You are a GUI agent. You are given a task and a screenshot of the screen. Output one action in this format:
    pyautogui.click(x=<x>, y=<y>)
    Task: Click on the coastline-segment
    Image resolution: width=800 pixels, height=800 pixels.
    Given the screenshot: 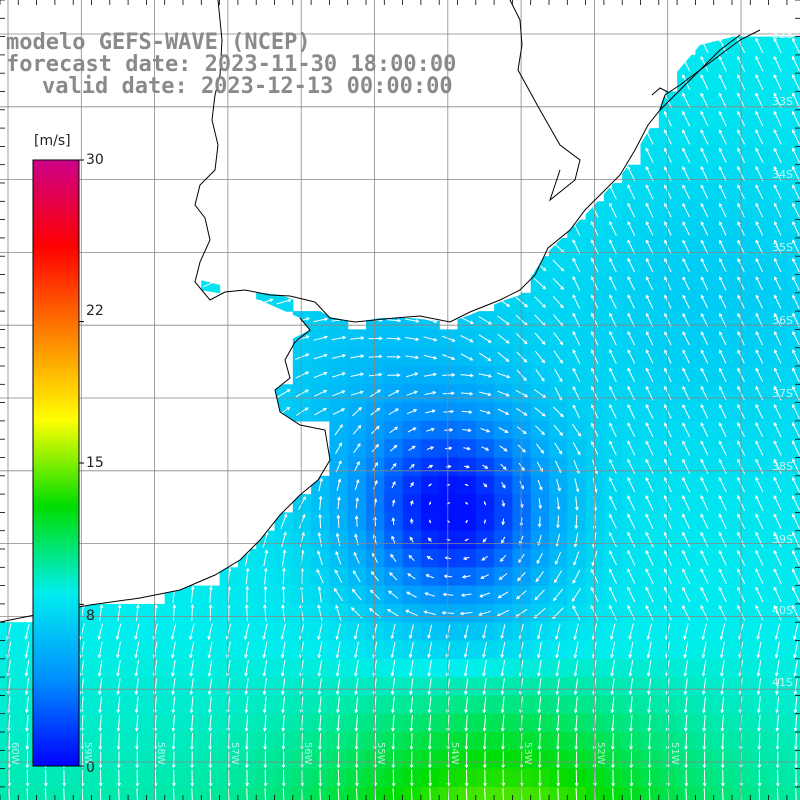 What is the action you would take?
    pyautogui.click(x=700, y=72)
    